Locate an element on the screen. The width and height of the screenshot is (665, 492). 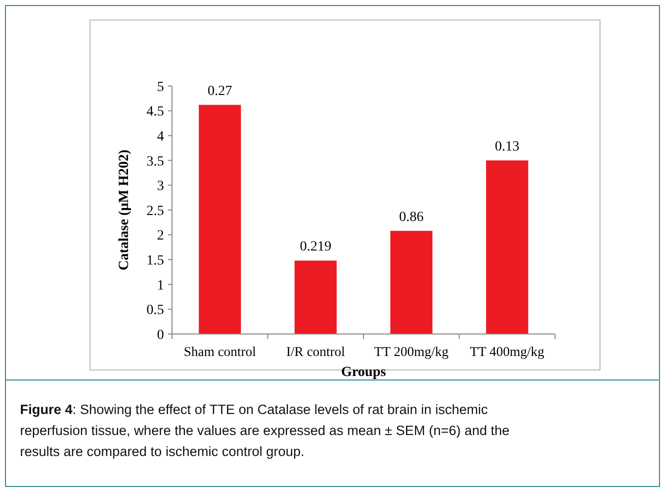
x-tick-label: TT 200mg/kg is located at coordinates (411, 351).